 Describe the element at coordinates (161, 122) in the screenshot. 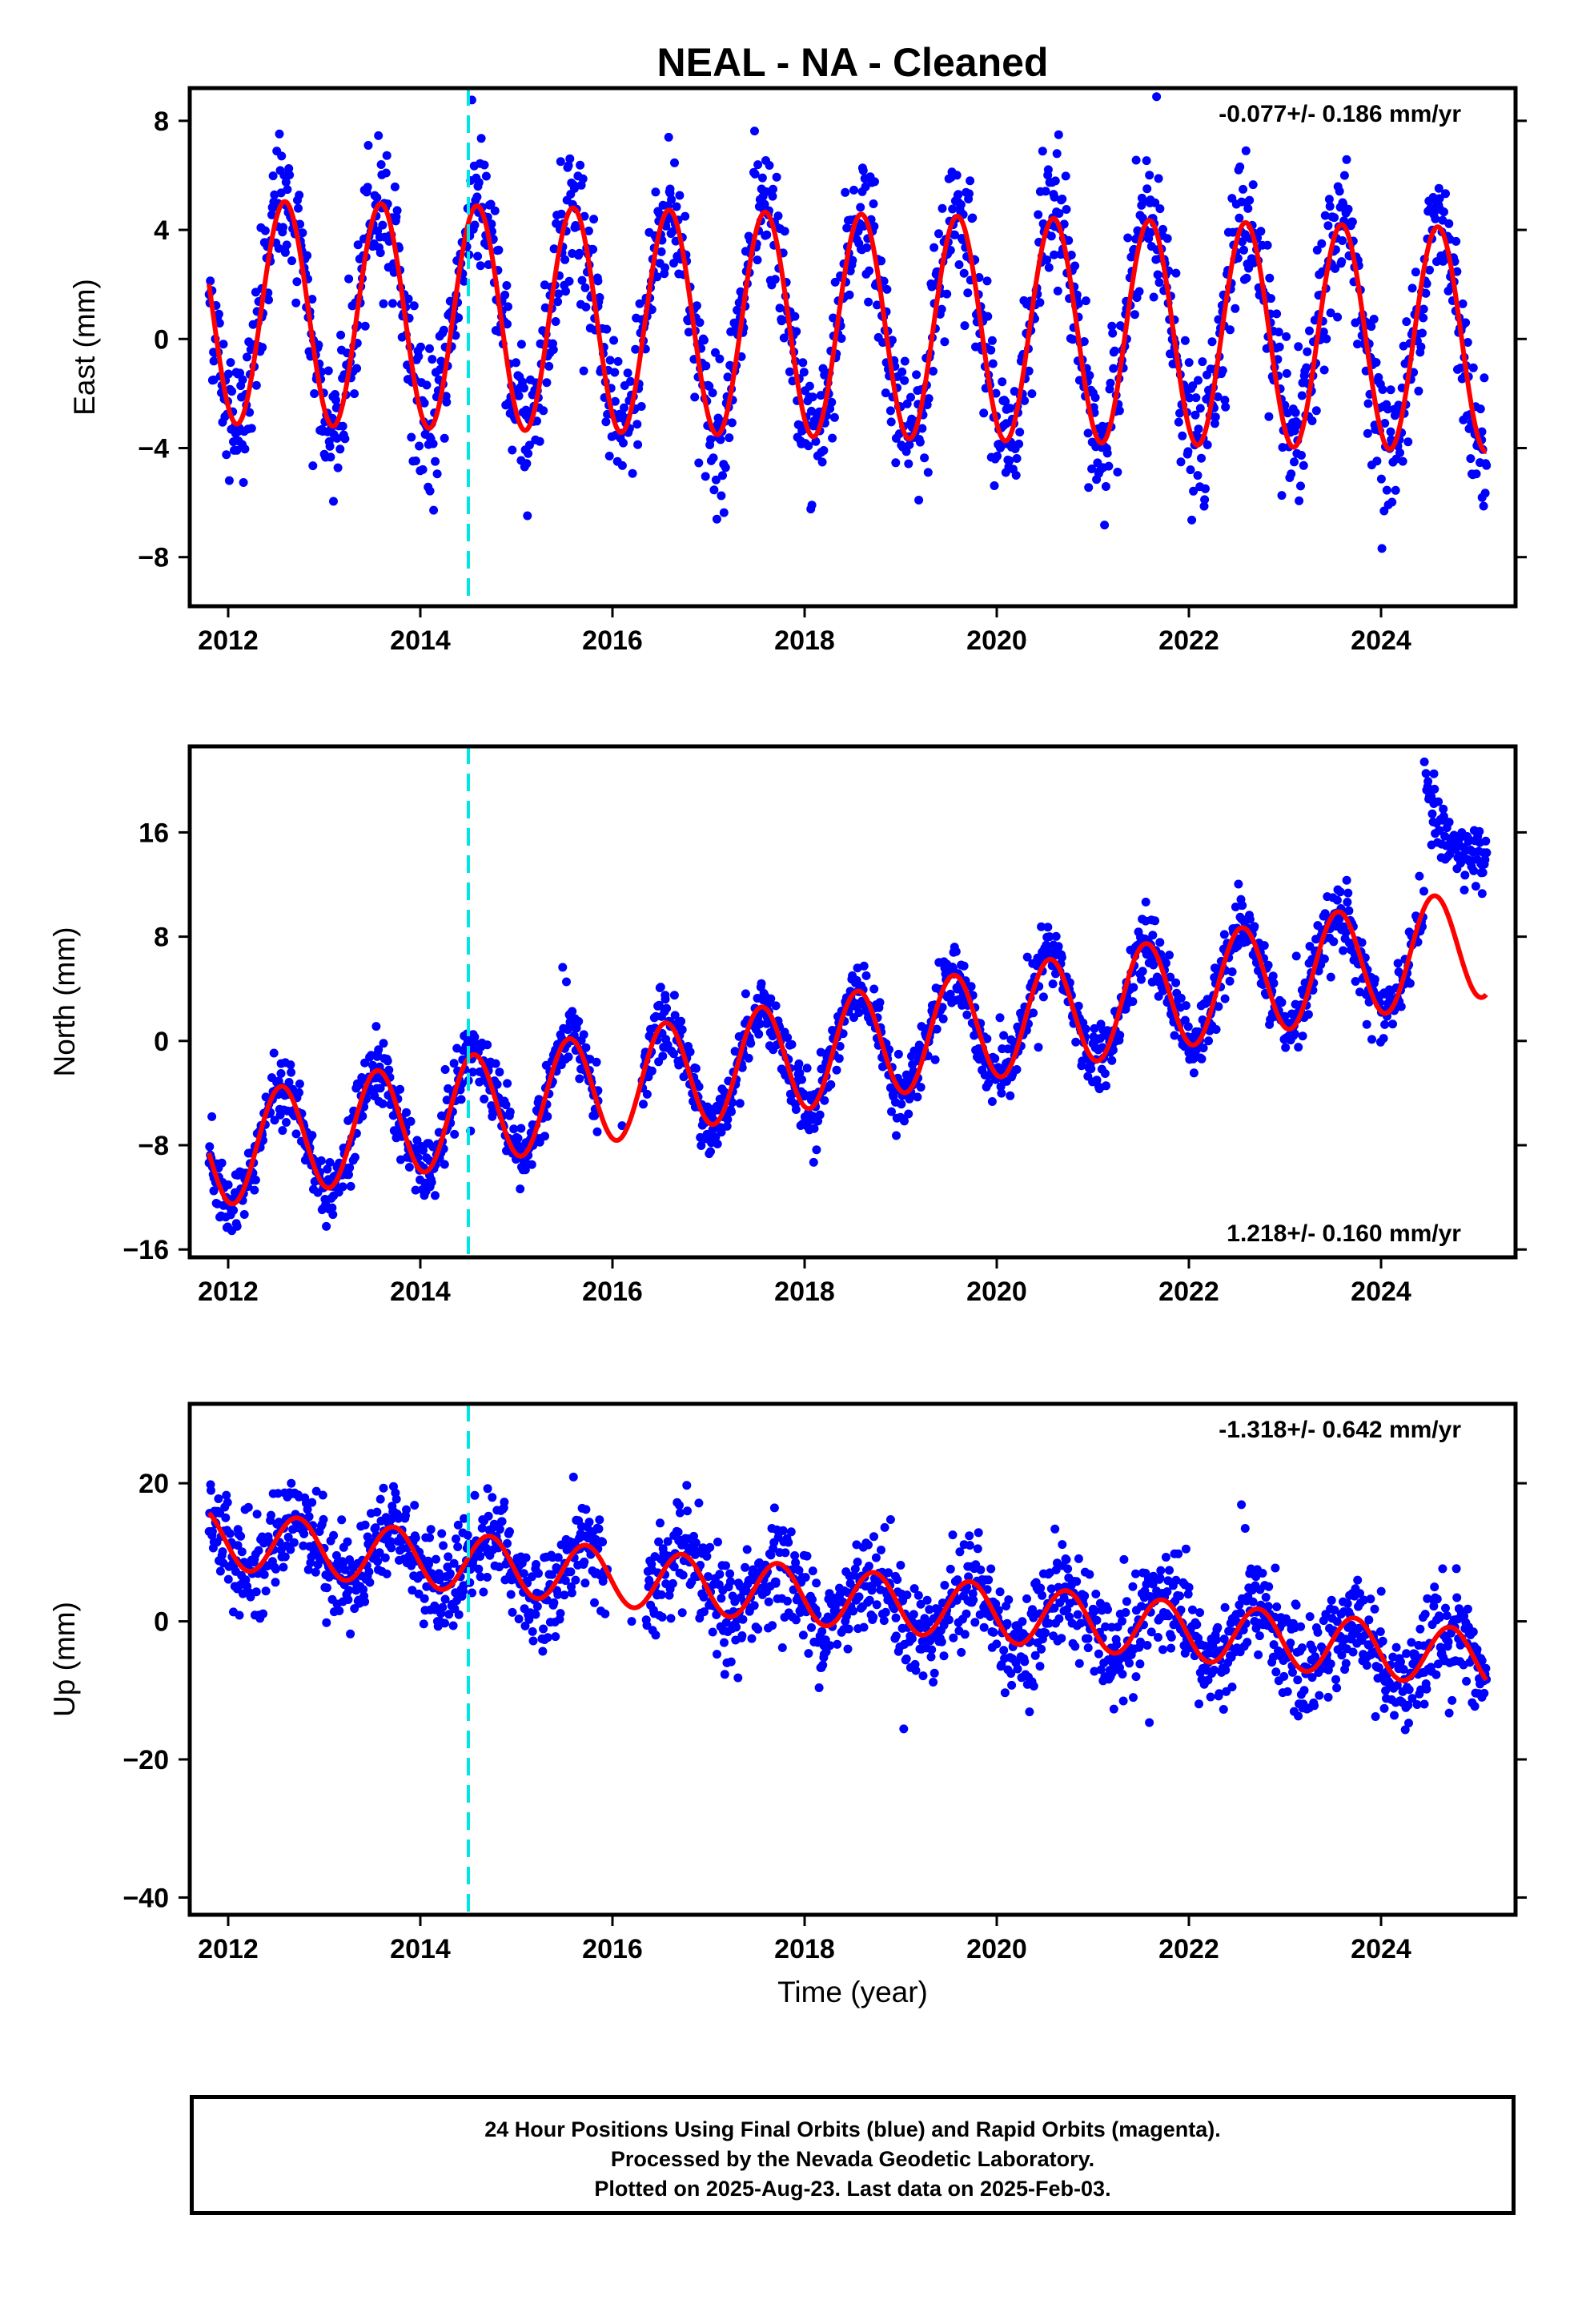

I see `y-tick-label: 8` at that location.